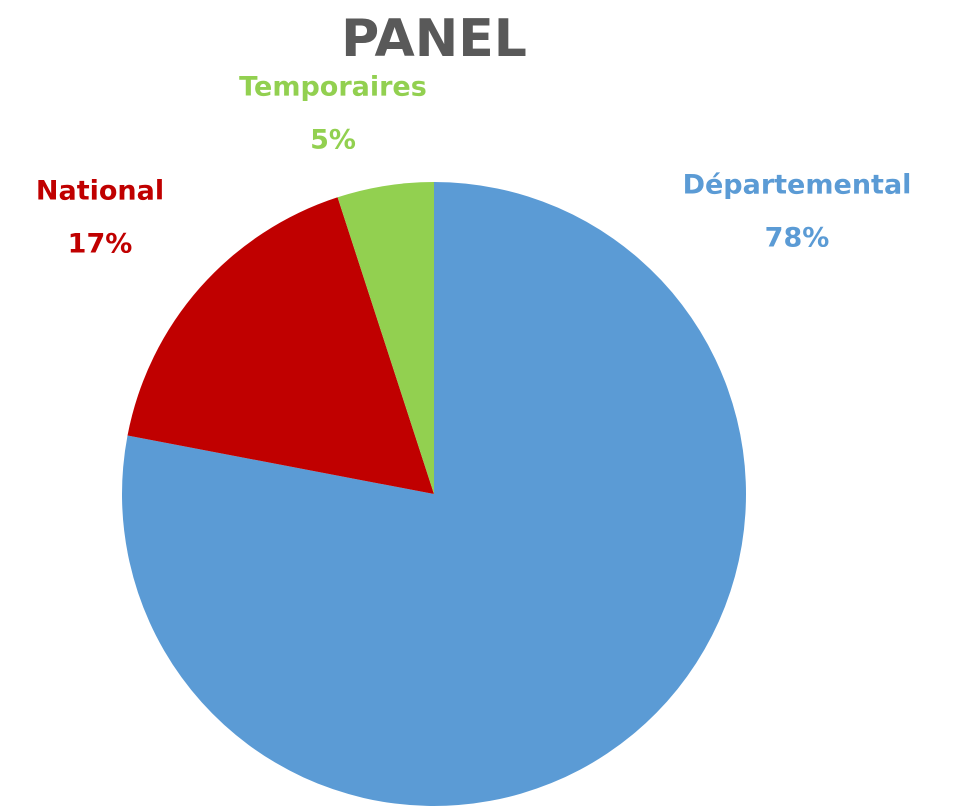 The height and width of the screenshot is (807, 955). What do you see at coordinates (797, 185) in the screenshot?
I see `slice-label: Départemental` at bounding box center [797, 185].